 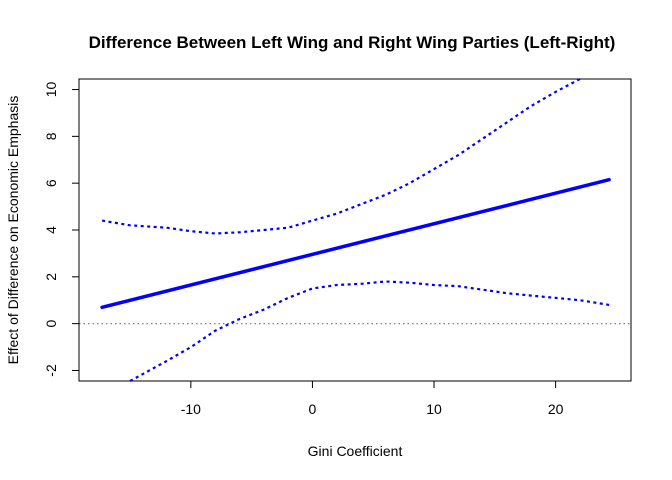 I want to click on y-tick-label: -2, so click(x=51, y=370).